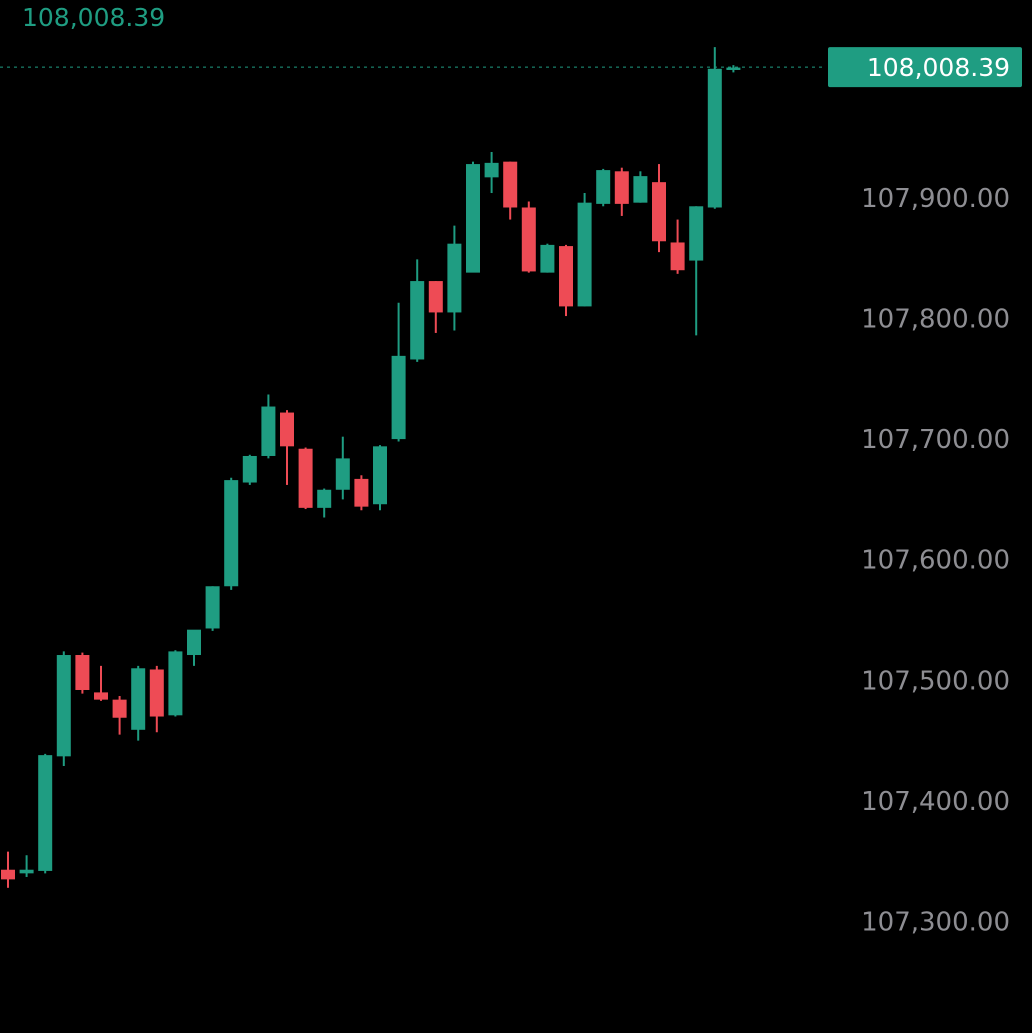 Image resolution: width=1032 pixels, height=1033 pixels. I want to click on current-price-tag, so click(925, 67).